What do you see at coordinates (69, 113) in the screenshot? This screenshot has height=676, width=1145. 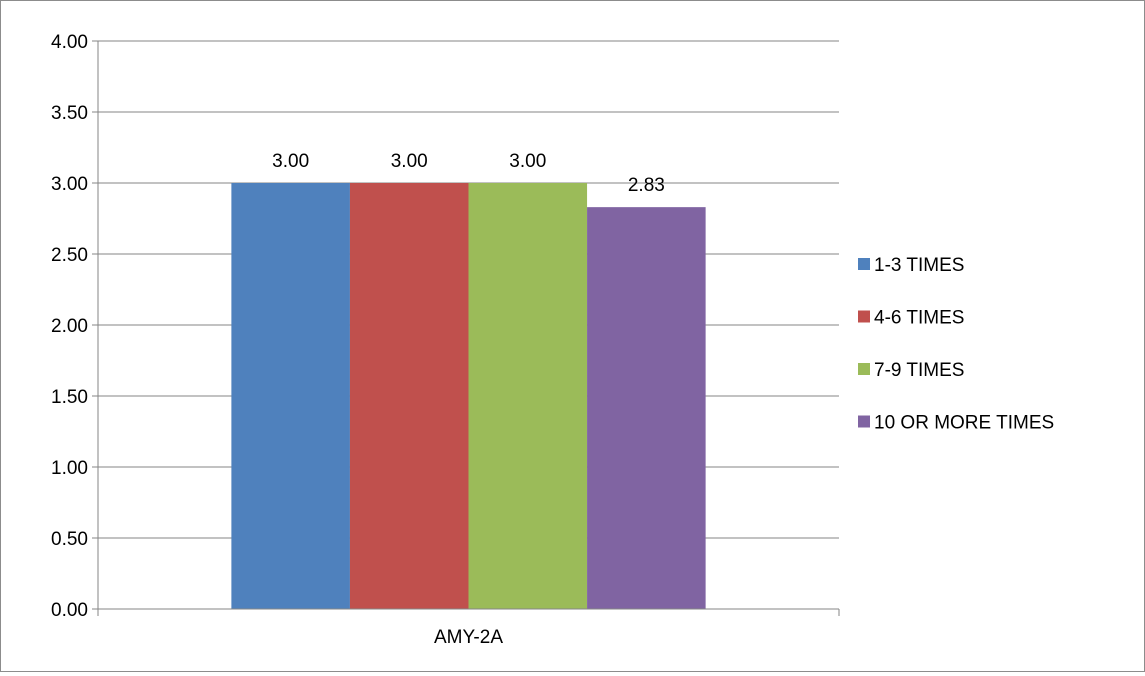 I see `y-tick-label: 3.50` at bounding box center [69, 113].